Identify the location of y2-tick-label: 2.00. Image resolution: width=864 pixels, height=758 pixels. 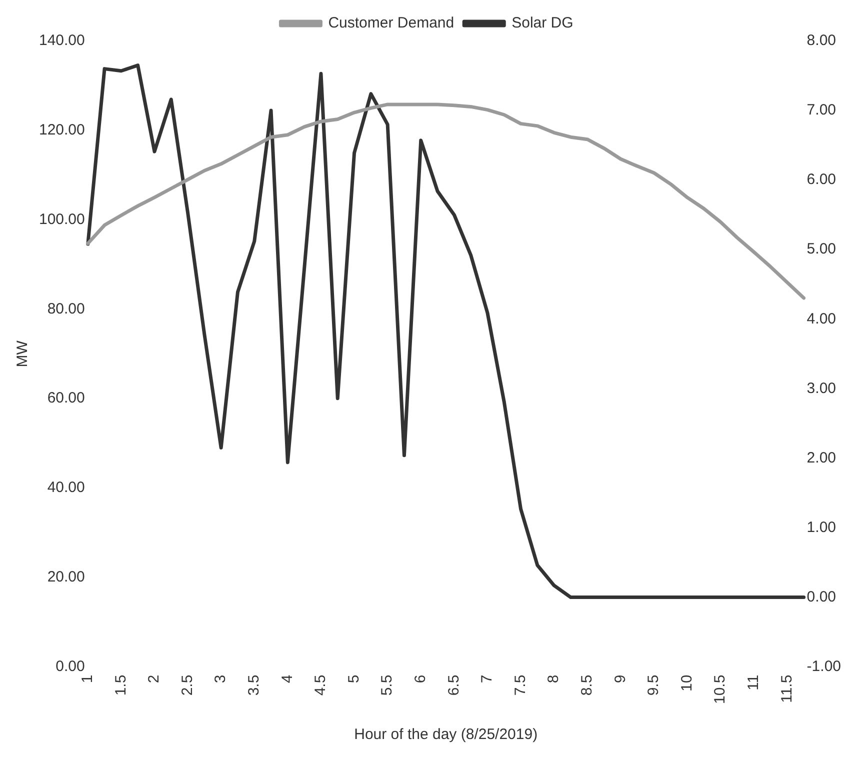
(821, 457).